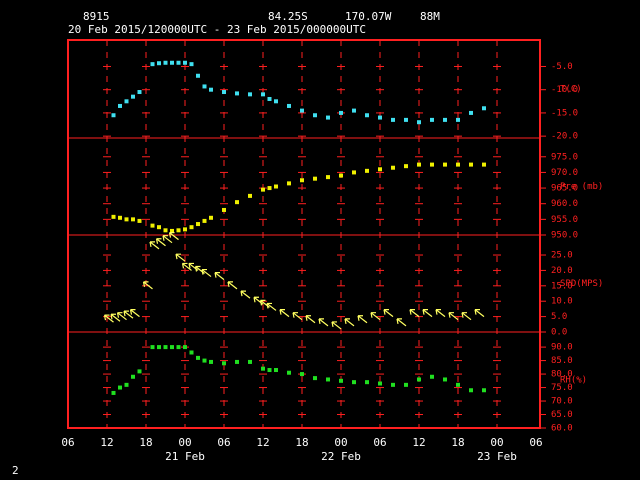 This screenshot has width=640, height=480. I want to click on y-tick-label: 70.0, so click(562, 402).